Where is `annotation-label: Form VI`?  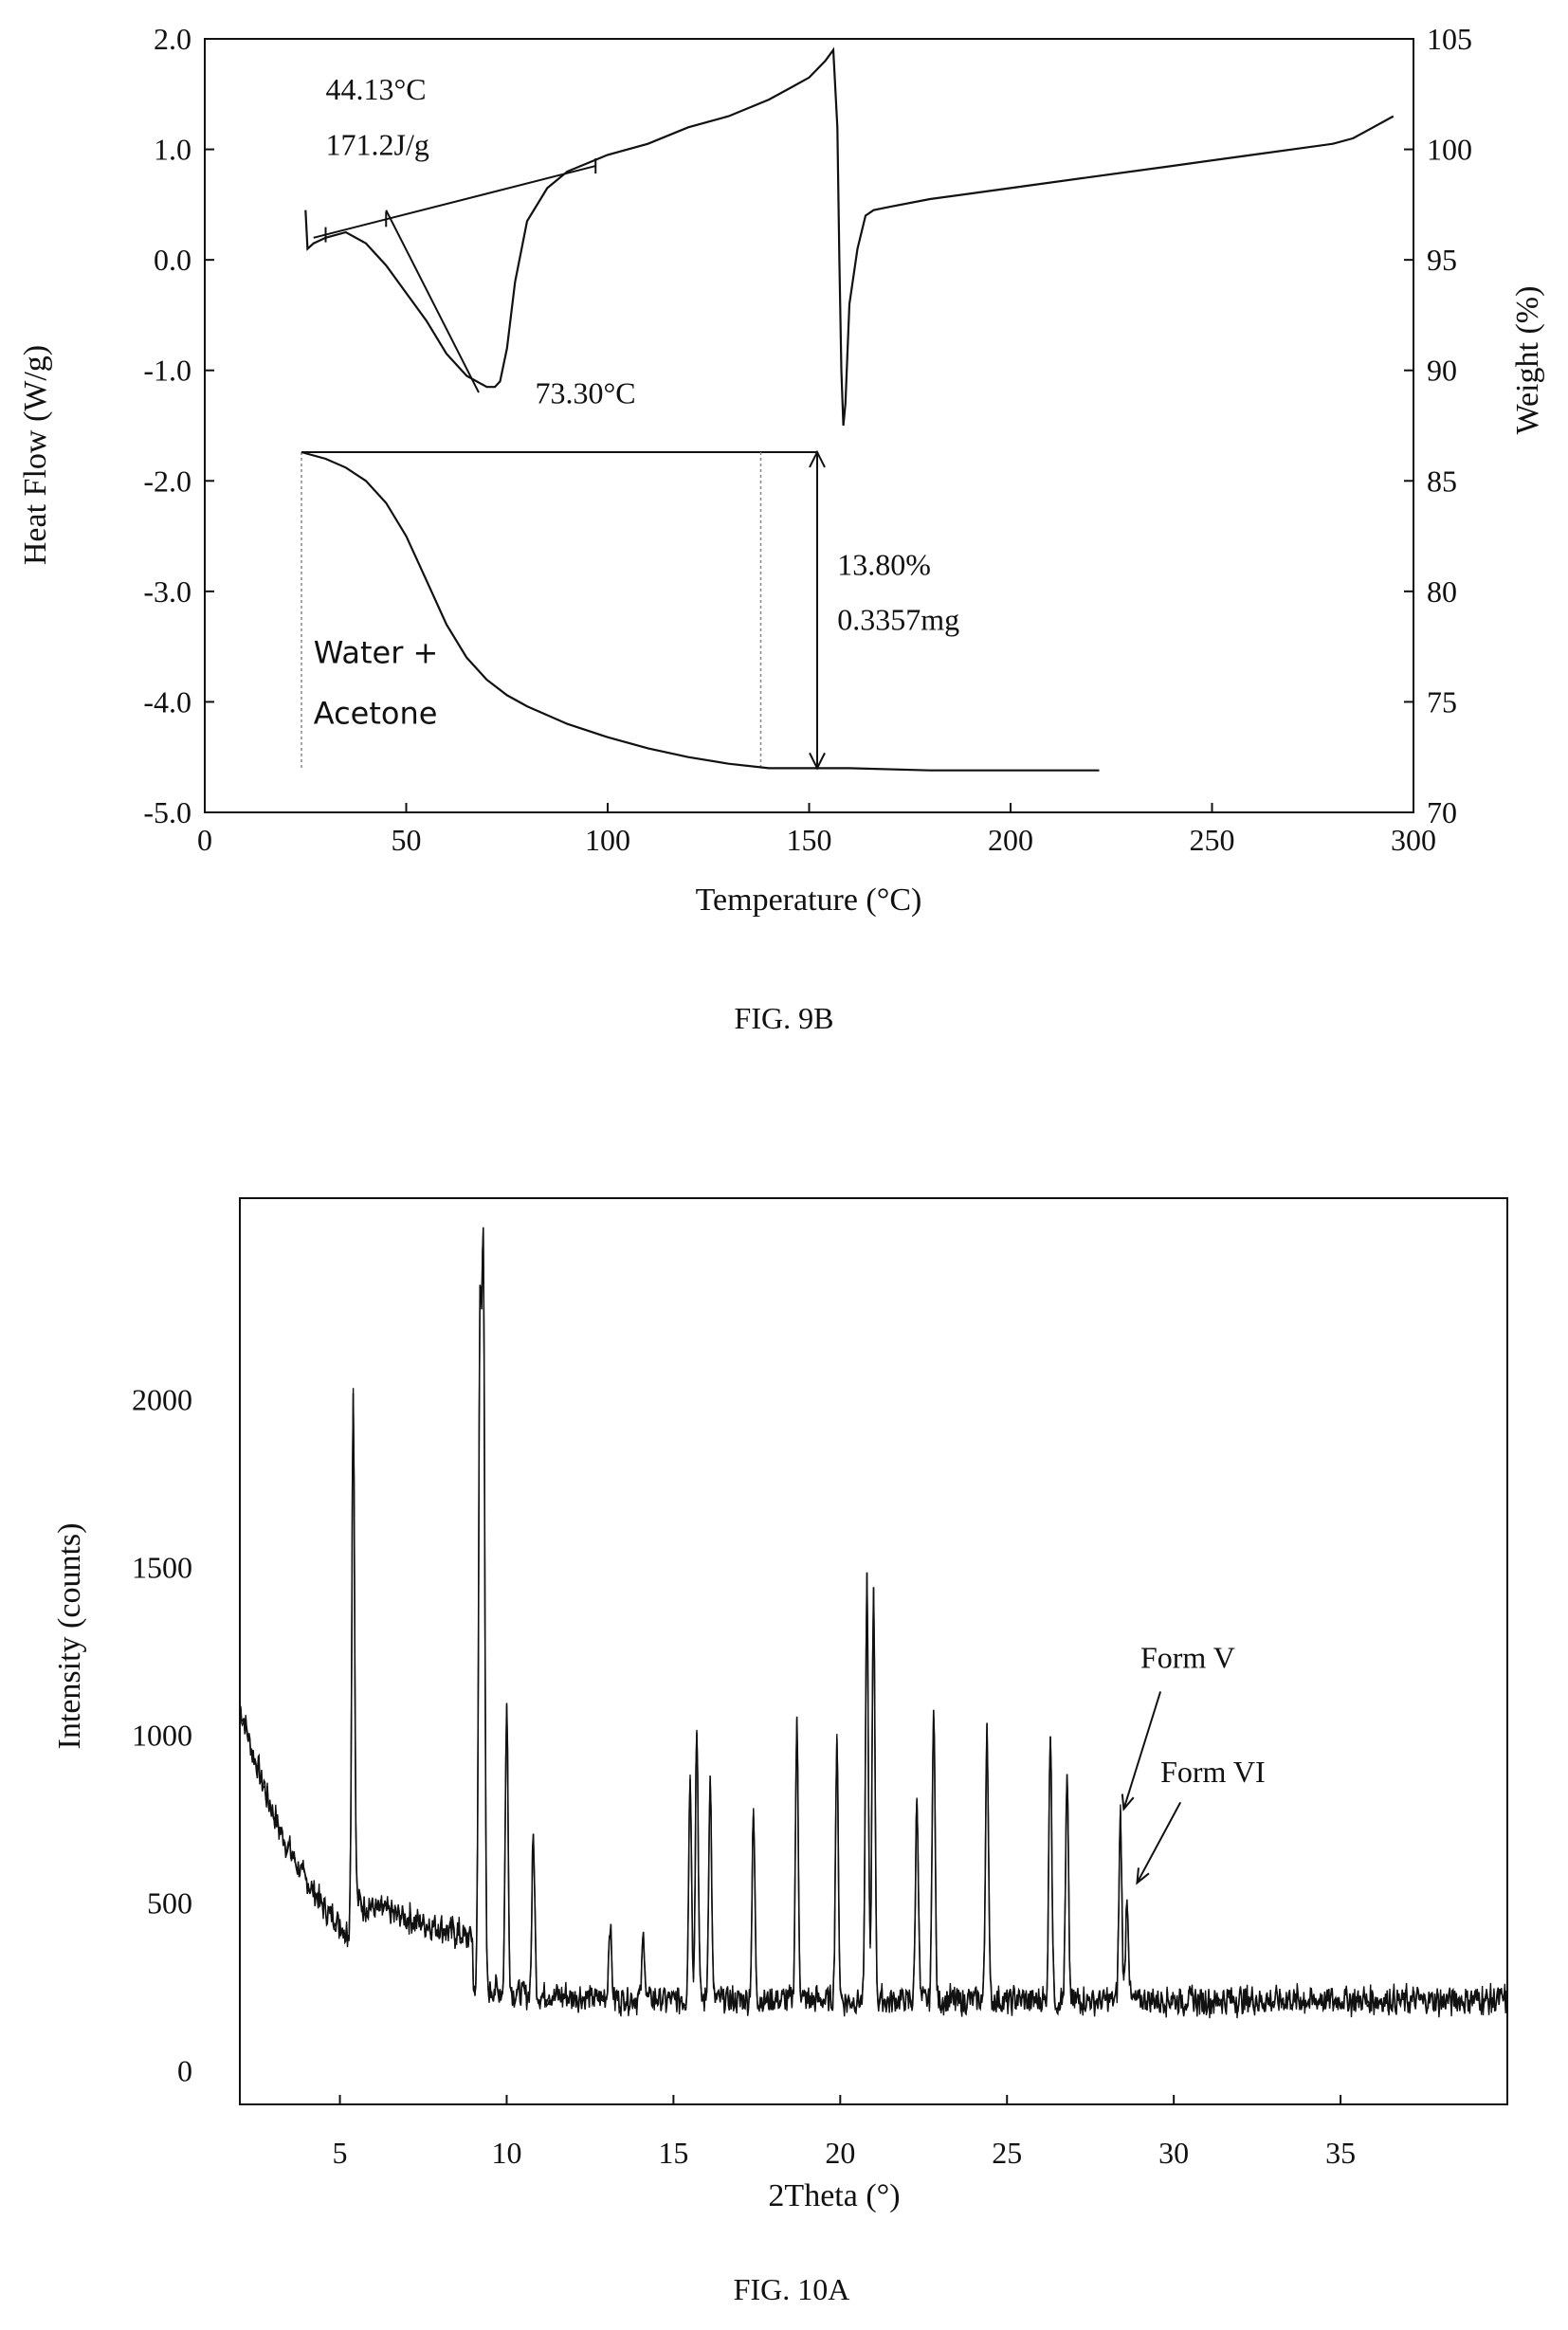
annotation-label: Form VI is located at coordinates (1213, 1772).